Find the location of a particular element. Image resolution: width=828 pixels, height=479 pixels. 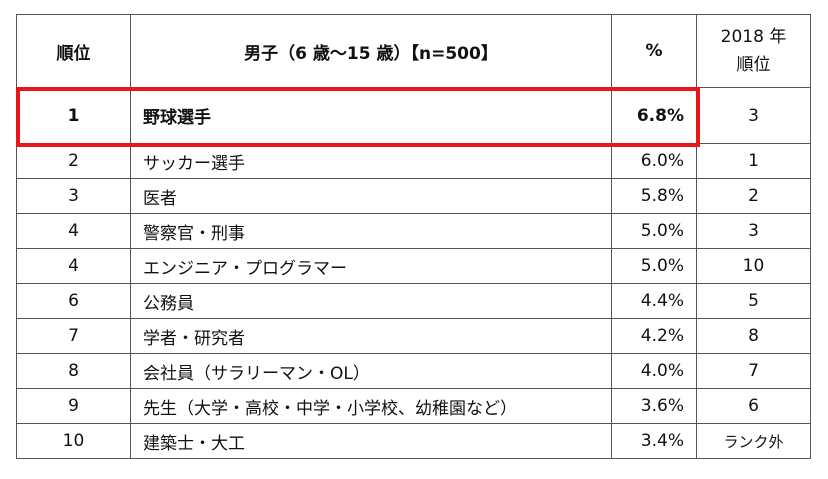

header-cell: 2018 年順位 is located at coordinates (753, 51).